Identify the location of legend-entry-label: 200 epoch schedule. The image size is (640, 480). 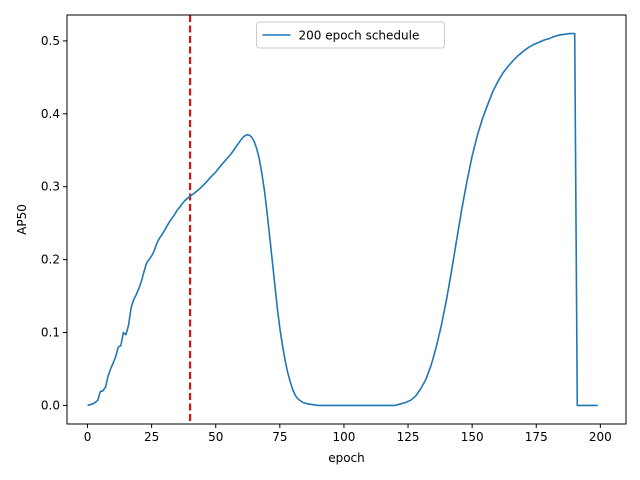
(359, 36).